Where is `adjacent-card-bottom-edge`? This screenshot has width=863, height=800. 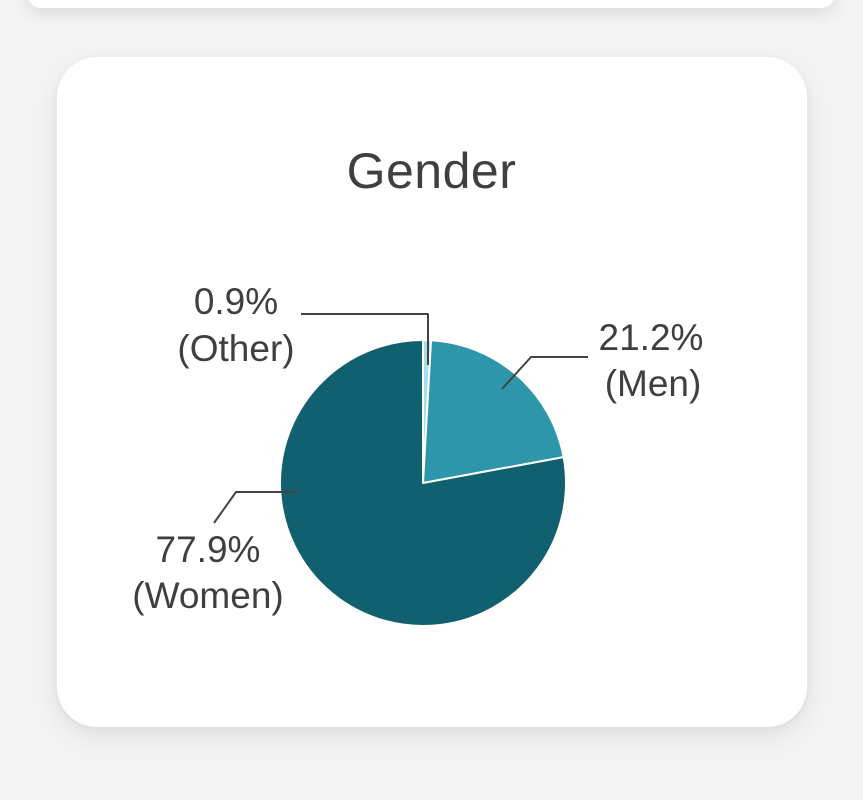
adjacent-card-bottom-edge is located at coordinates (431, 4).